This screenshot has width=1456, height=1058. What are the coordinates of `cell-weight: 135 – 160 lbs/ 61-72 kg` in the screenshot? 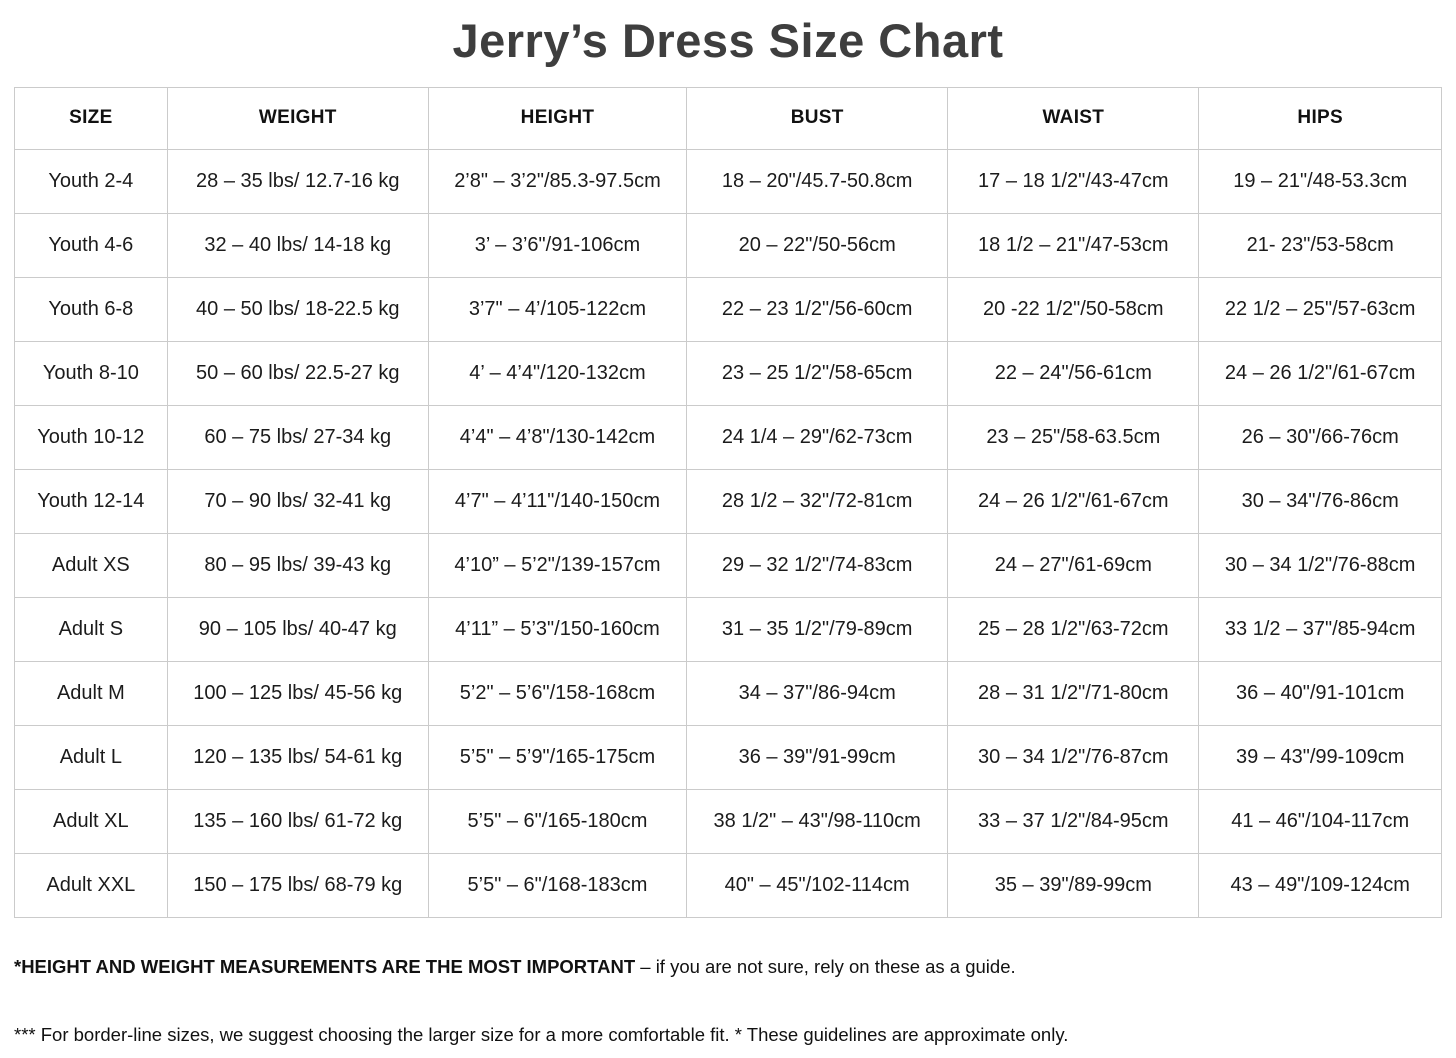 It's located at (297, 821).